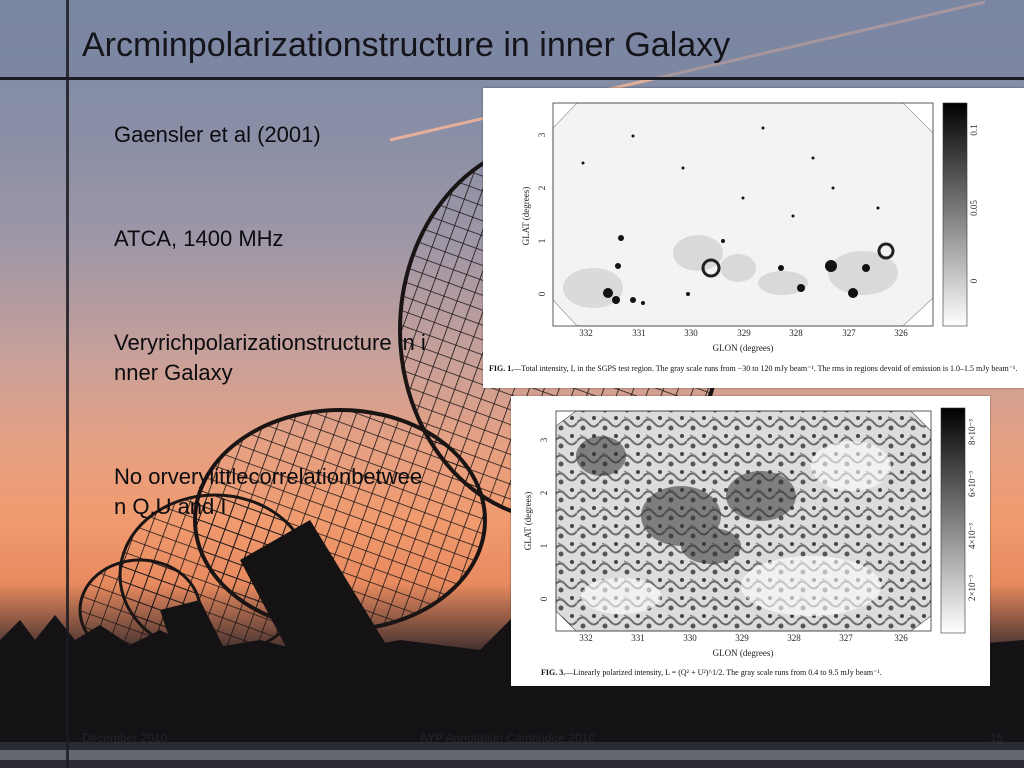 The width and height of the screenshot is (1024, 768). Describe the element at coordinates (974, 129) in the screenshot. I see `fig1-cbtick: 0.1` at that location.